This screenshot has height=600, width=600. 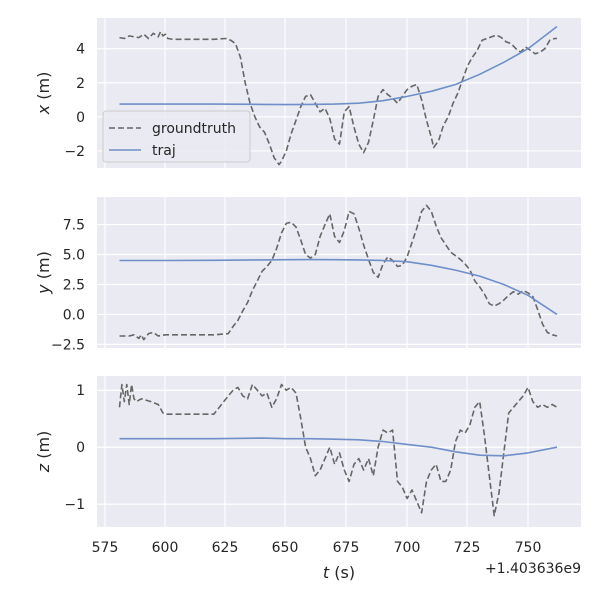 What do you see at coordinates (165, 548) in the screenshot?
I see `x-tick-label: 600` at bounding box center [165, 548].